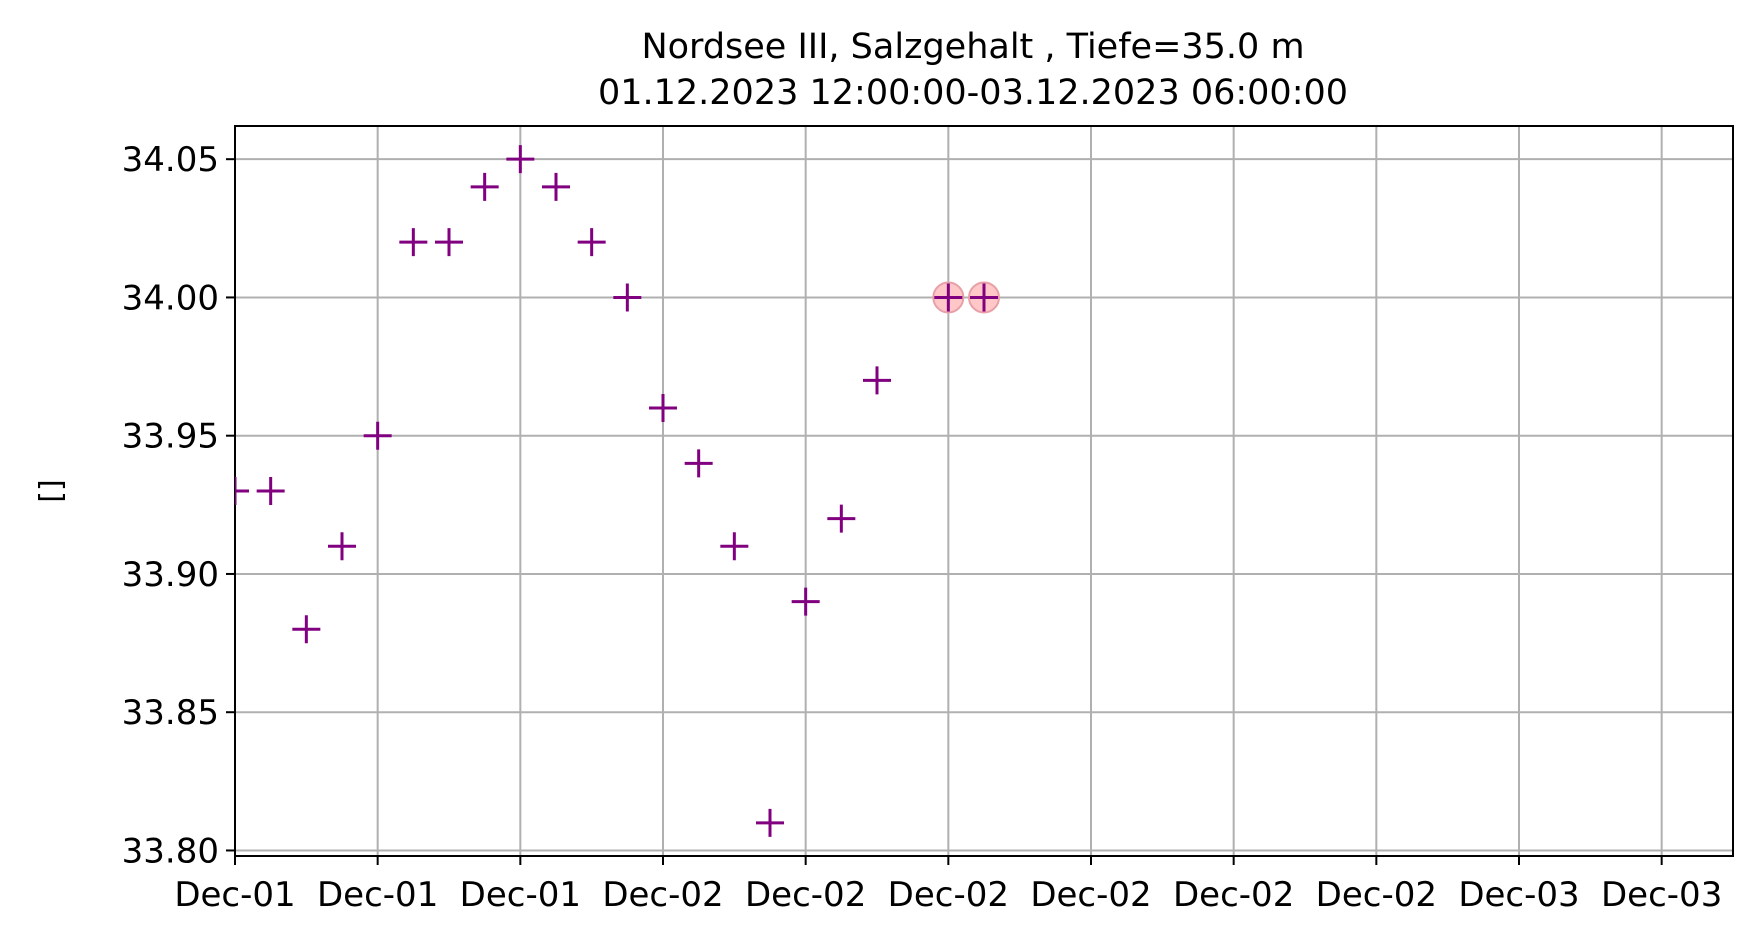 The height and width of the screenshot is (952, 1759). I want to click on y-tick-label: 33.80, so click(170, 851).